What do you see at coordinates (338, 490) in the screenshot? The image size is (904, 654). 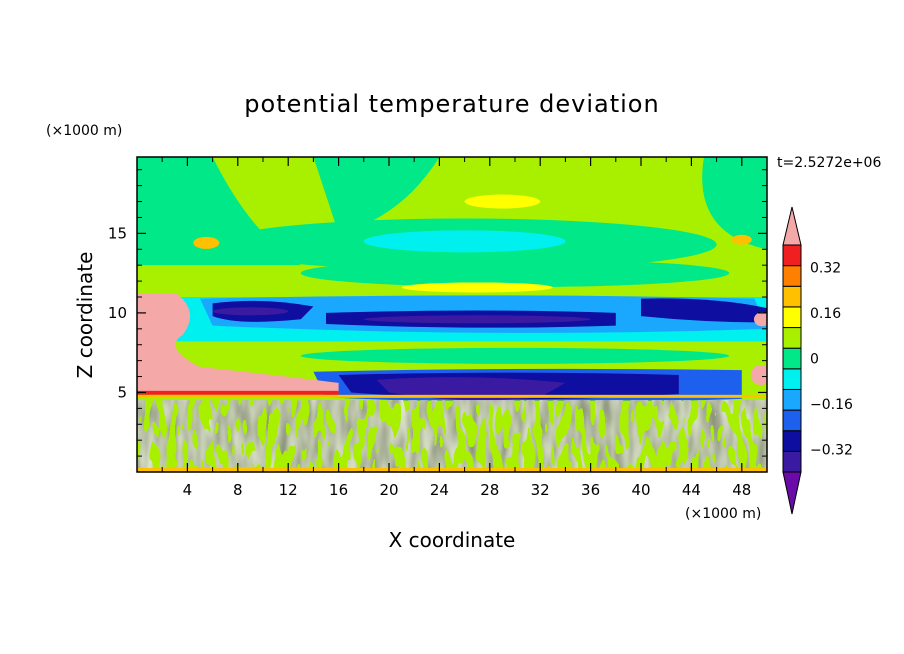 I see `x-tick-label: 16` at bounding box center [338, 490].